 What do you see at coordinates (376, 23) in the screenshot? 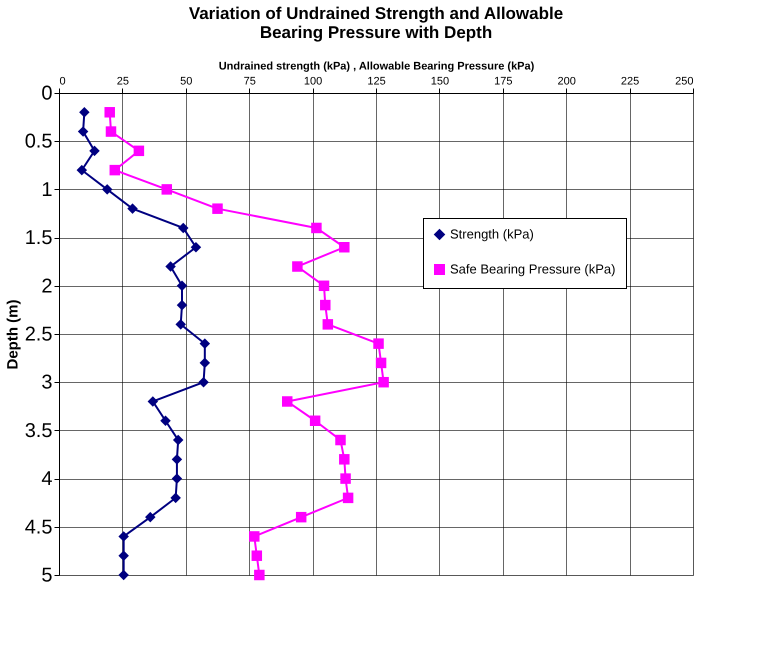
I see `chart-title: Variation of Undrained Strength and Allowable Bearing Pressure with Depth` at bounding box center [376, 23].